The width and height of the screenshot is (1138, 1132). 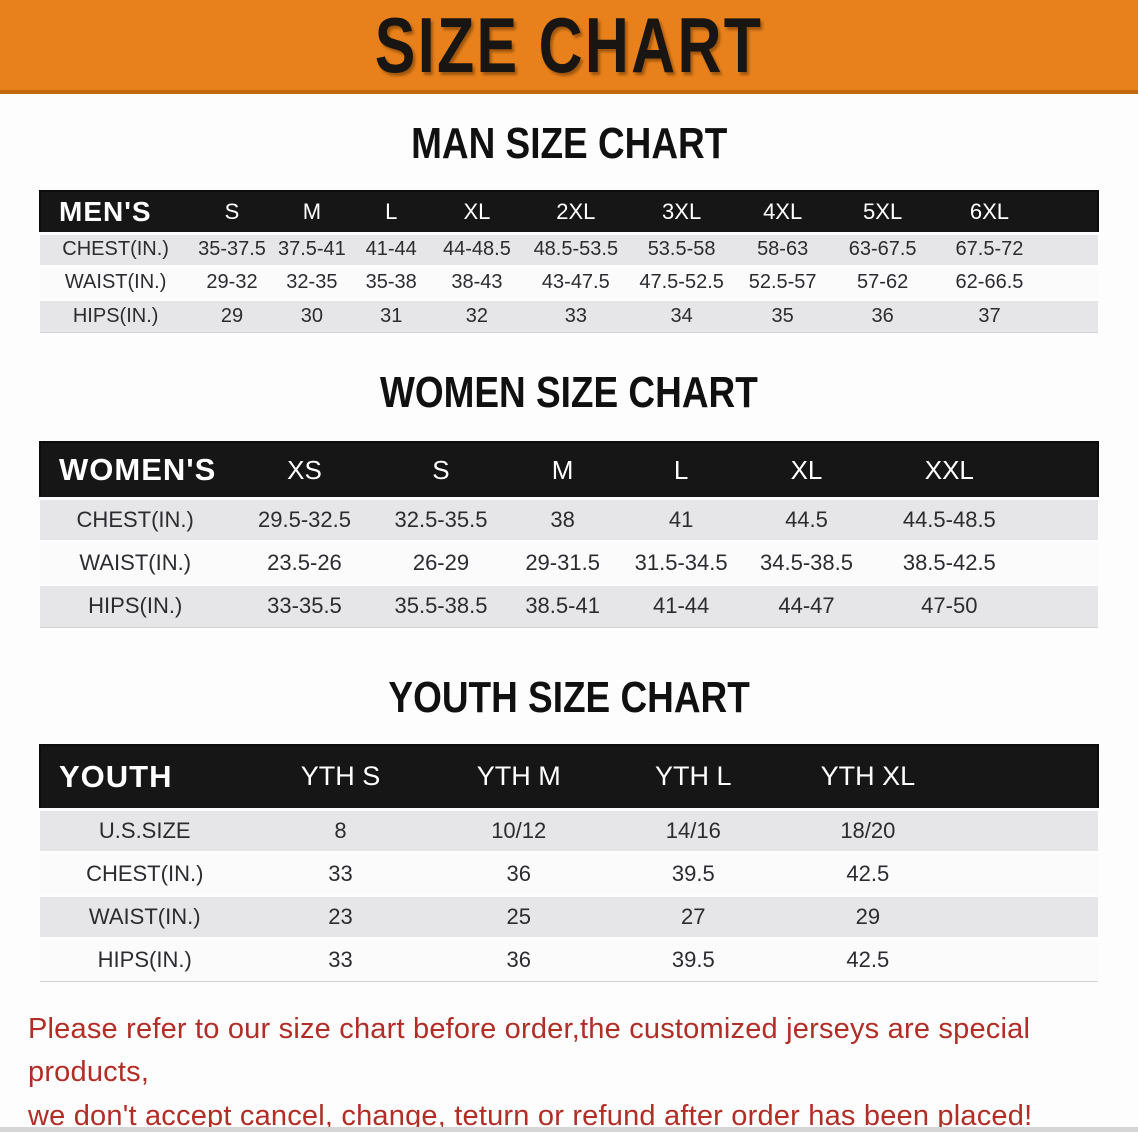 What do you see at coordinates (312, 282) in the screenshot?
I see `size-value-cell: 32-35` at bounding box center [312, 282].